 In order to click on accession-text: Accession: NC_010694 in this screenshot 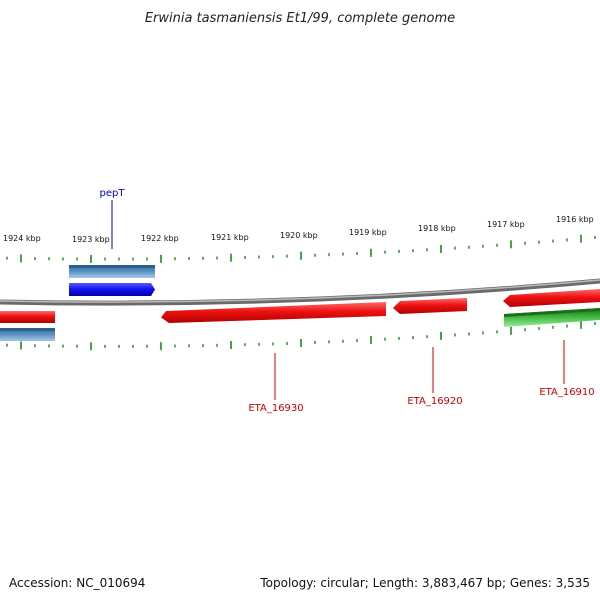, I will do `click(77, 583)`.